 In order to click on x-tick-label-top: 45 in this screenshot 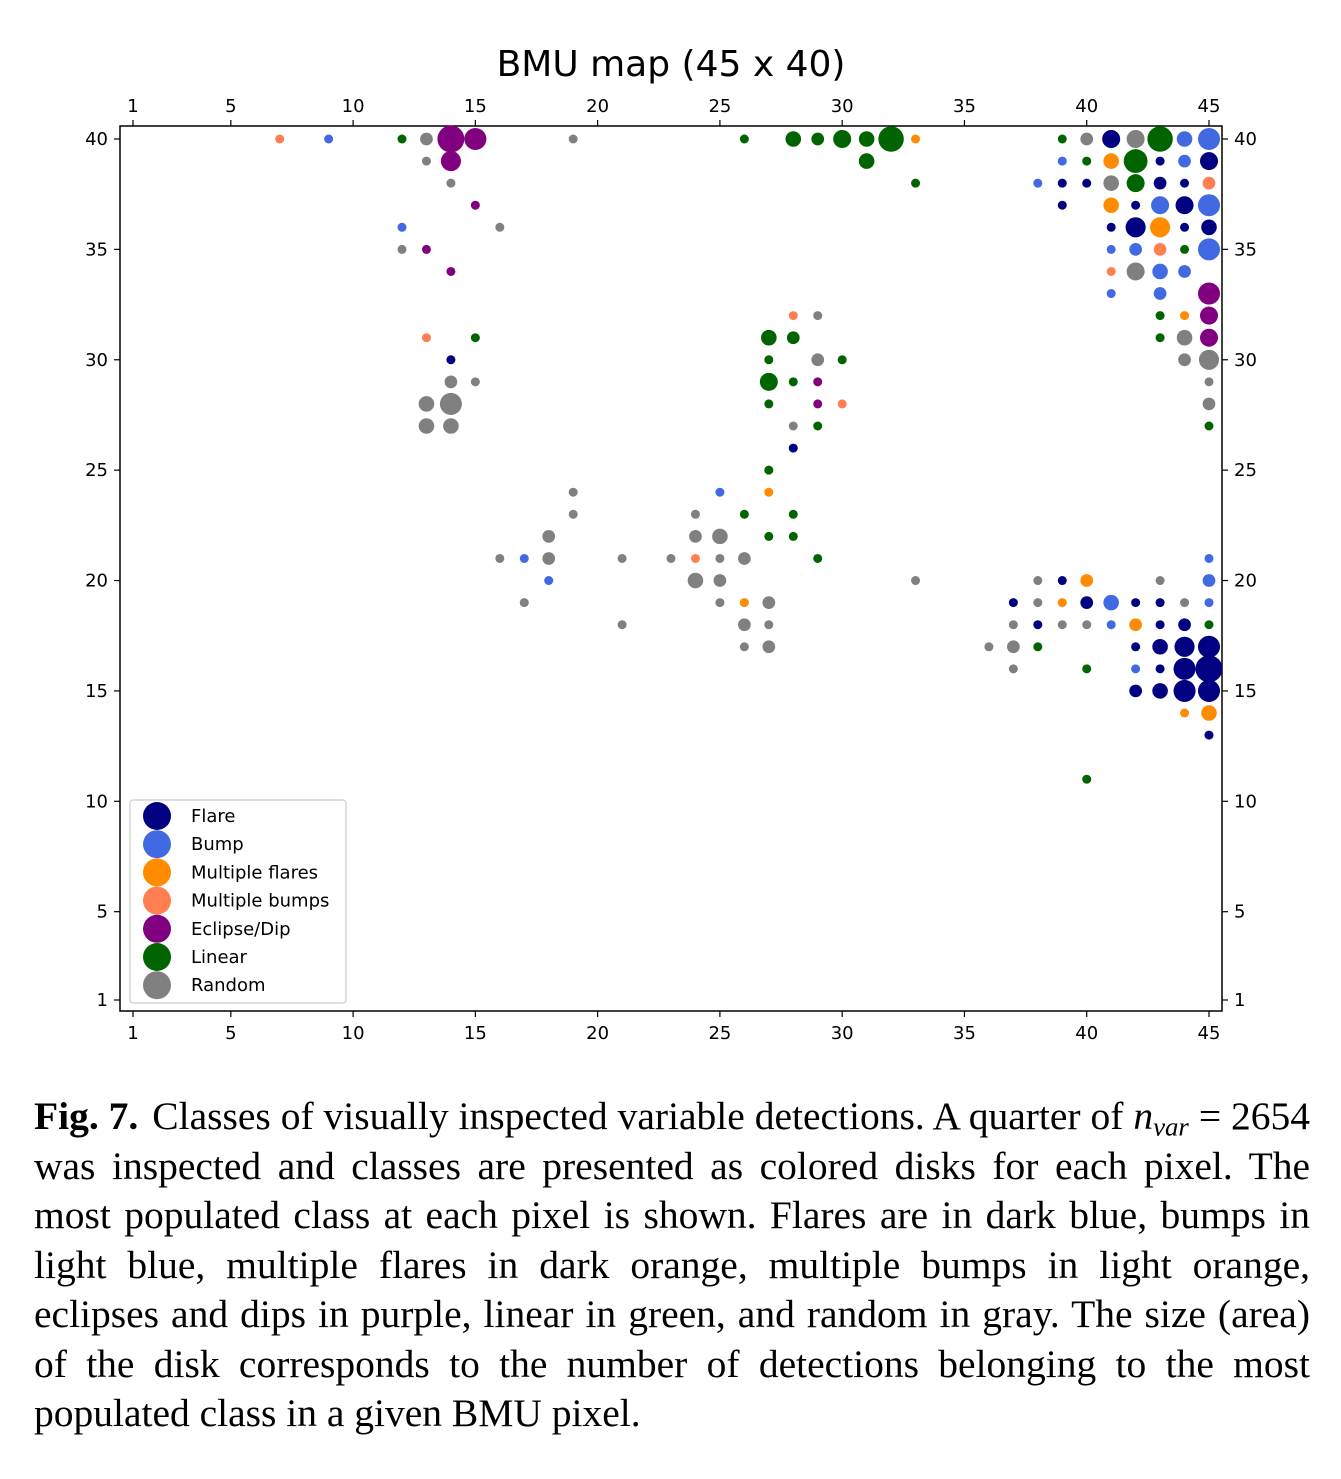, I will do `click(1209, 106)`.